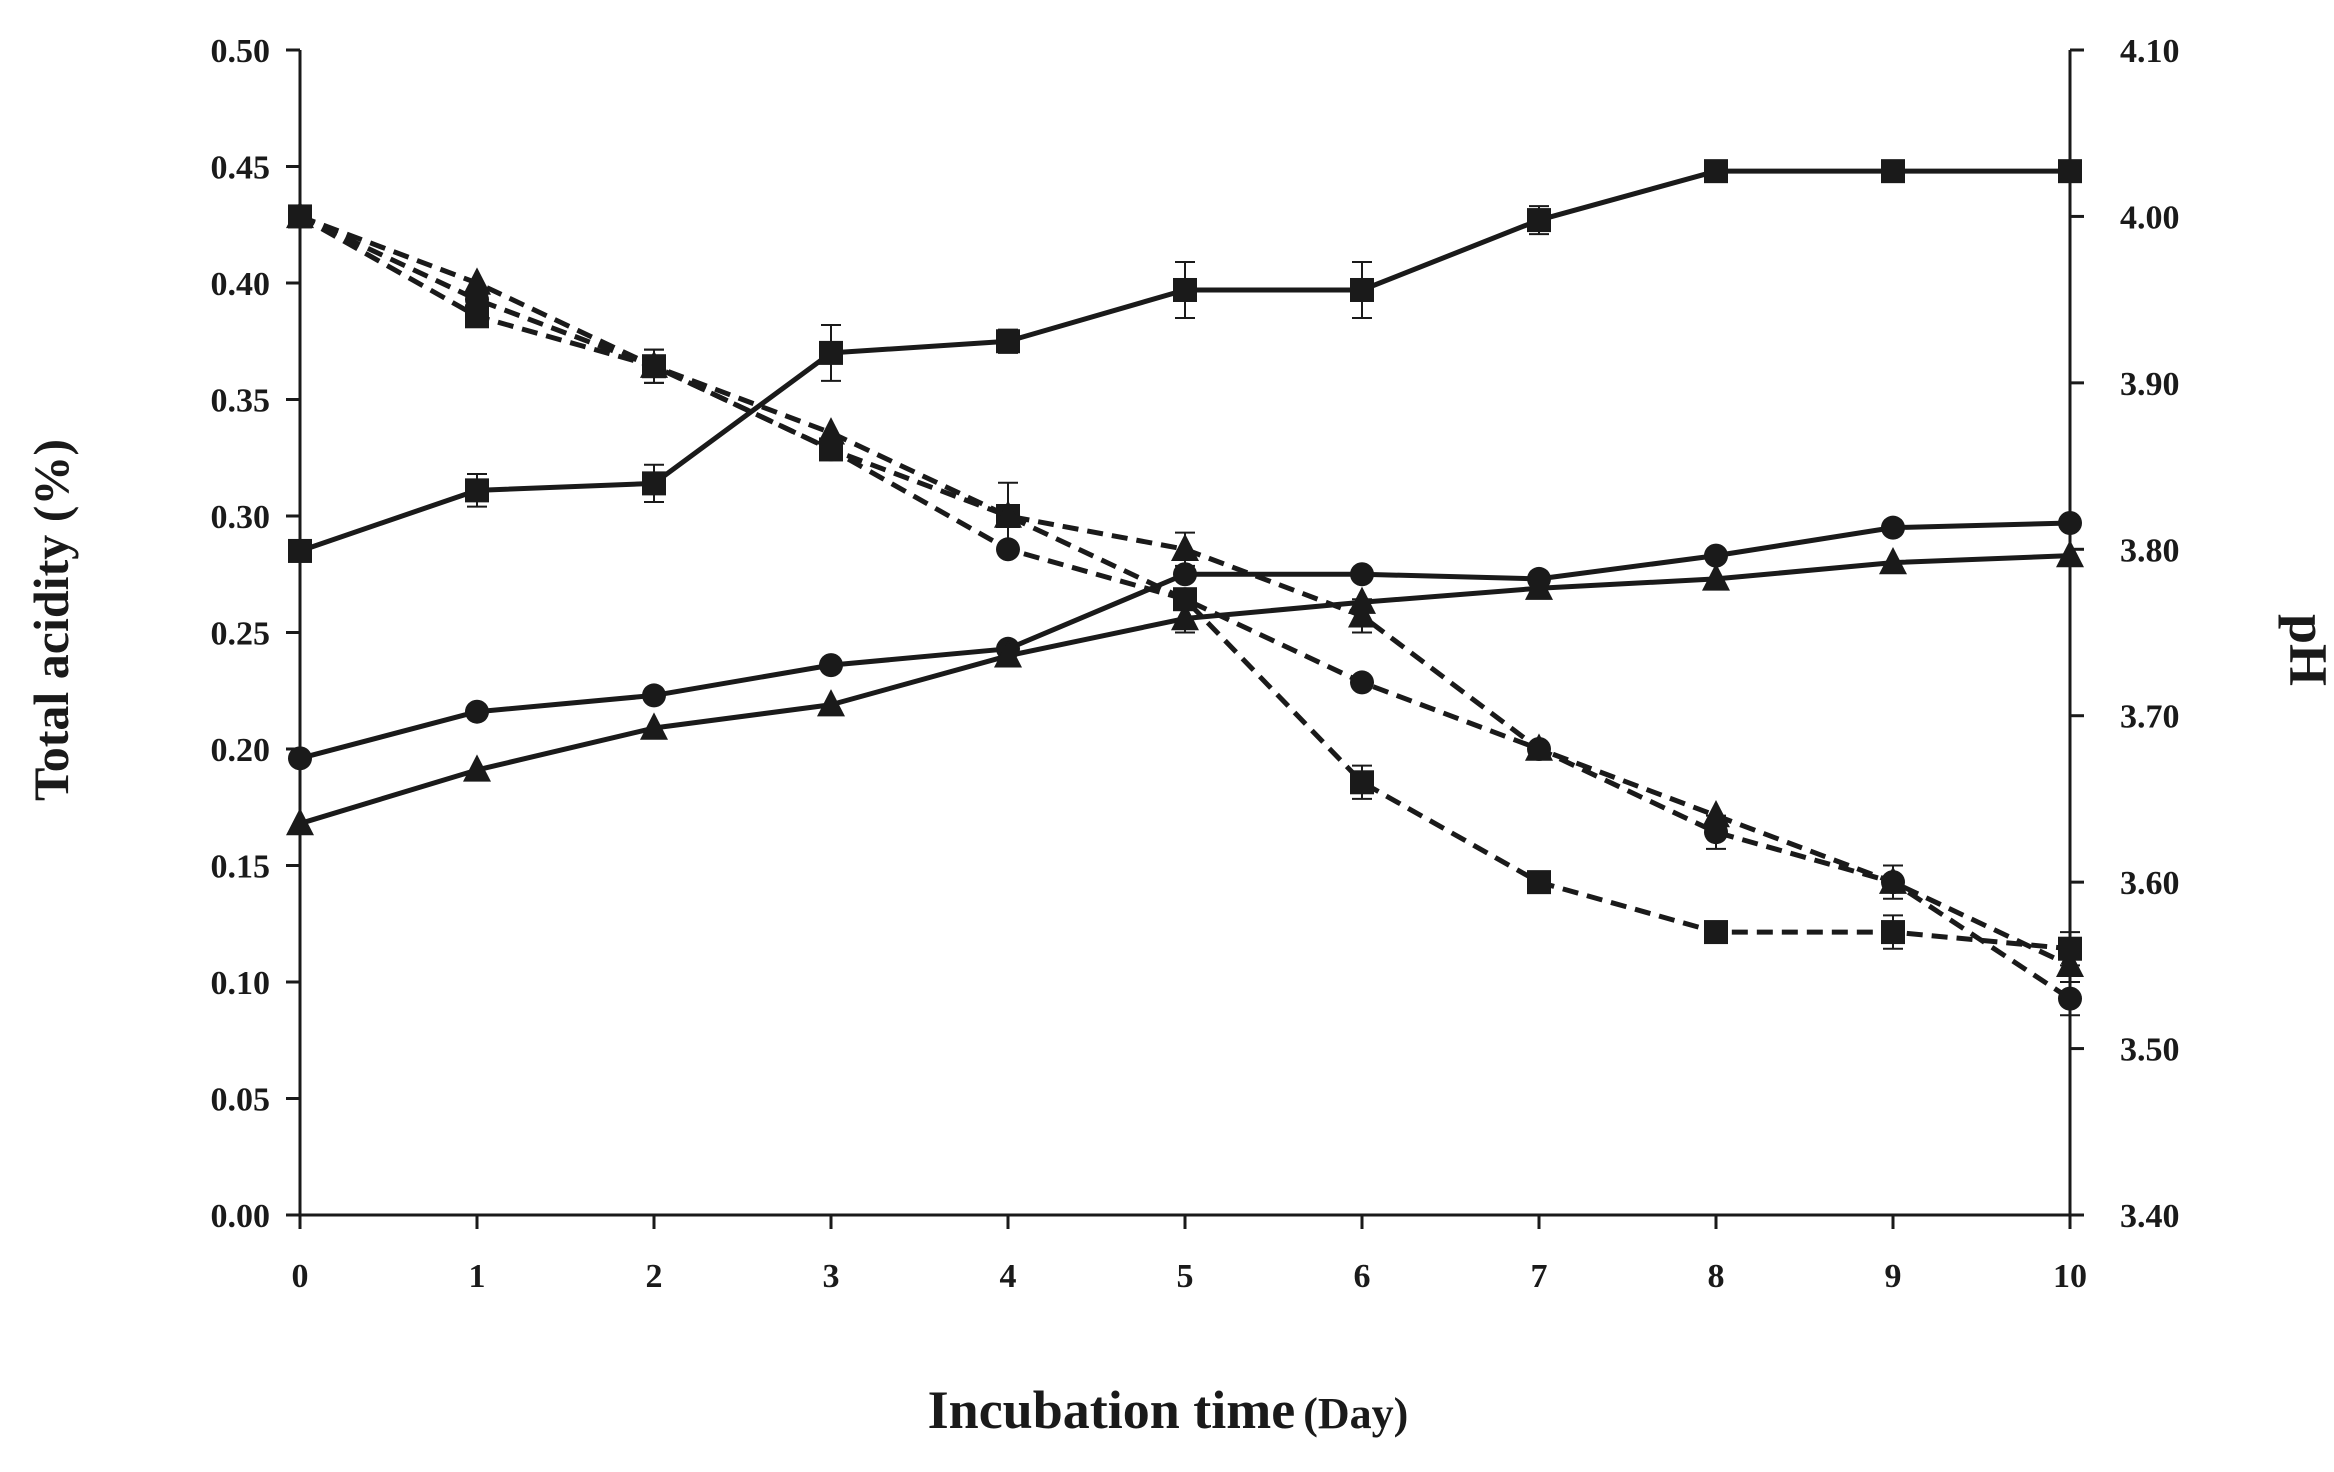  Describe the element at coordinates (1008, 1276) in the screenshot. I see `x-tick-label: 4` at that location.